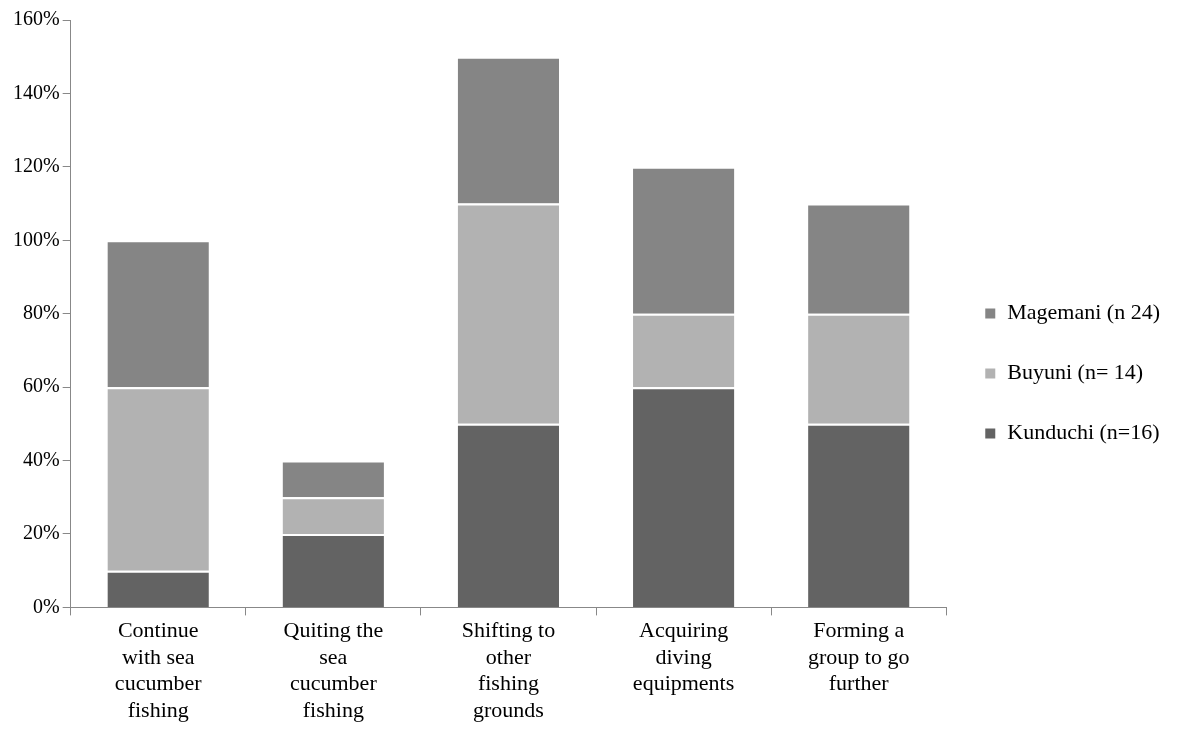 This screenshot has width=1180, height=737. Describe the element at coordinates (36, 91) in the screenshot. I see `y-tick-label: 140%` at that location.